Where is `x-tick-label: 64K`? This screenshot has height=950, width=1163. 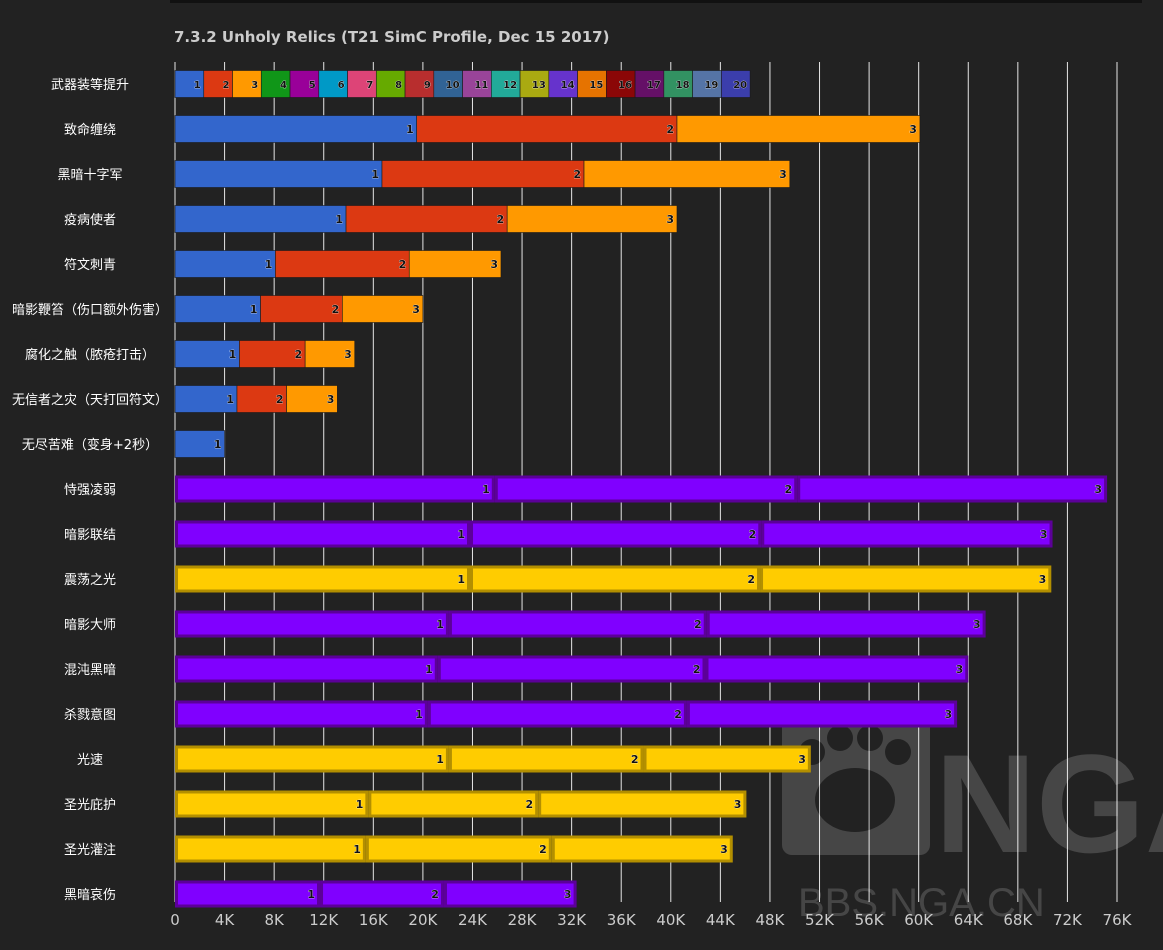 x-tick-label: 64K is located at coordinates (969, 920).